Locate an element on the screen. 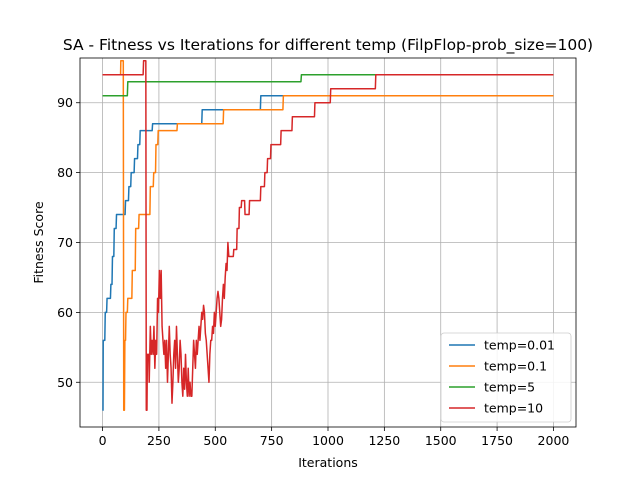 This screenshot has height=480, width=640. x-tick-label: 500 is located at coordinates (215, 440).